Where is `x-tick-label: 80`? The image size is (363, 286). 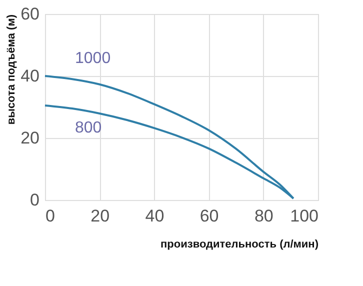 x-tick-label: 80 is located at coordinates (264, 216).